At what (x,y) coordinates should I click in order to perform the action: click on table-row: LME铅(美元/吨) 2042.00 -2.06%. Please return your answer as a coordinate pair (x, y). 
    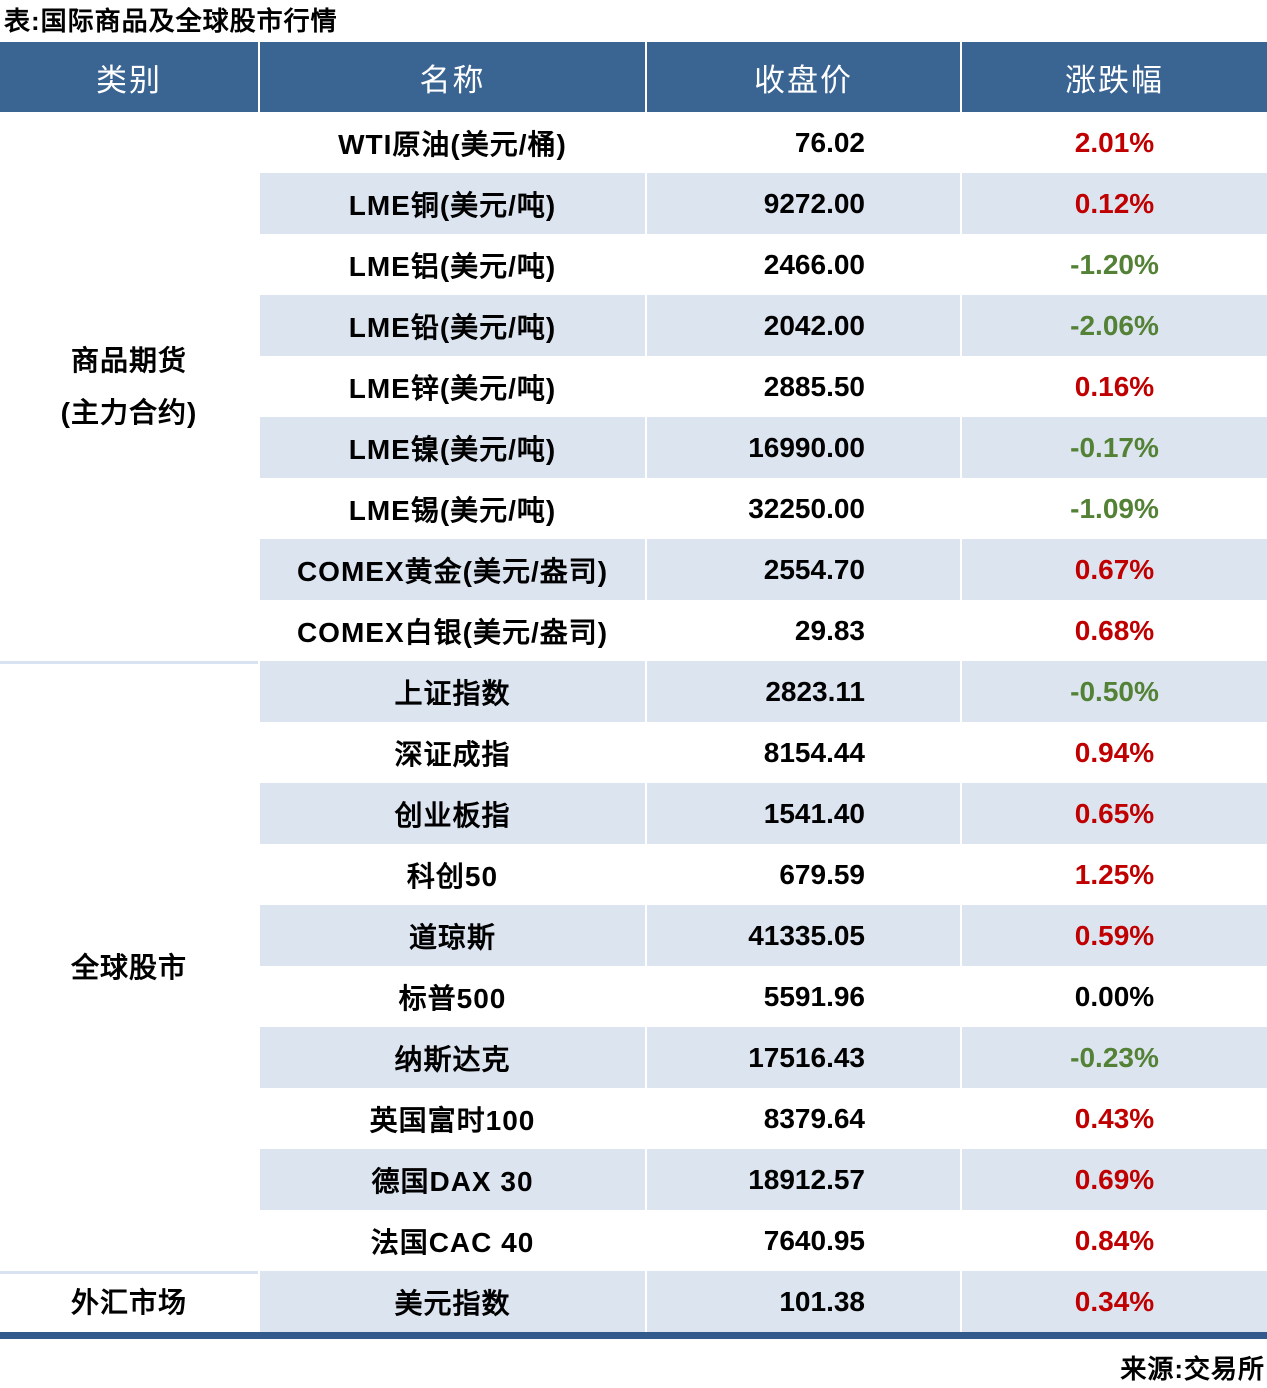
    Looking at the image, I should click on (633, 325).